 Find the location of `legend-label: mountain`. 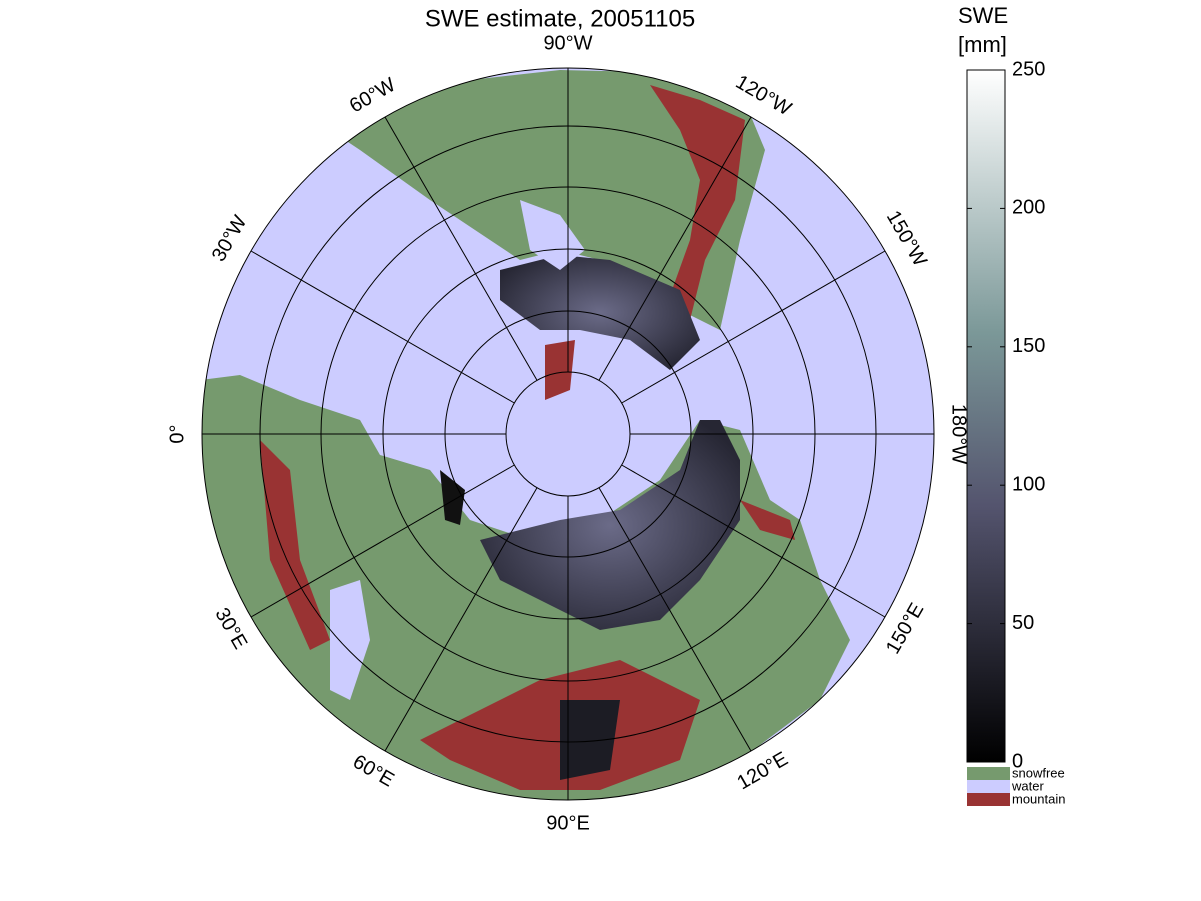

legend-label: mountain is located at coordinates (1038, 798).